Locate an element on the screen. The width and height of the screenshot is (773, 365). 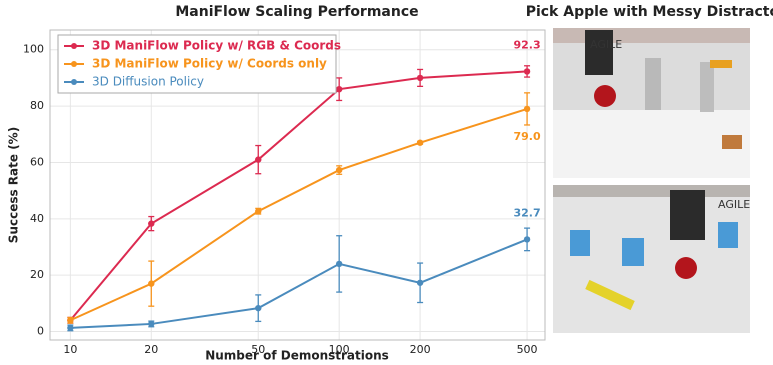
series-line is located at coordinates (299, 283).